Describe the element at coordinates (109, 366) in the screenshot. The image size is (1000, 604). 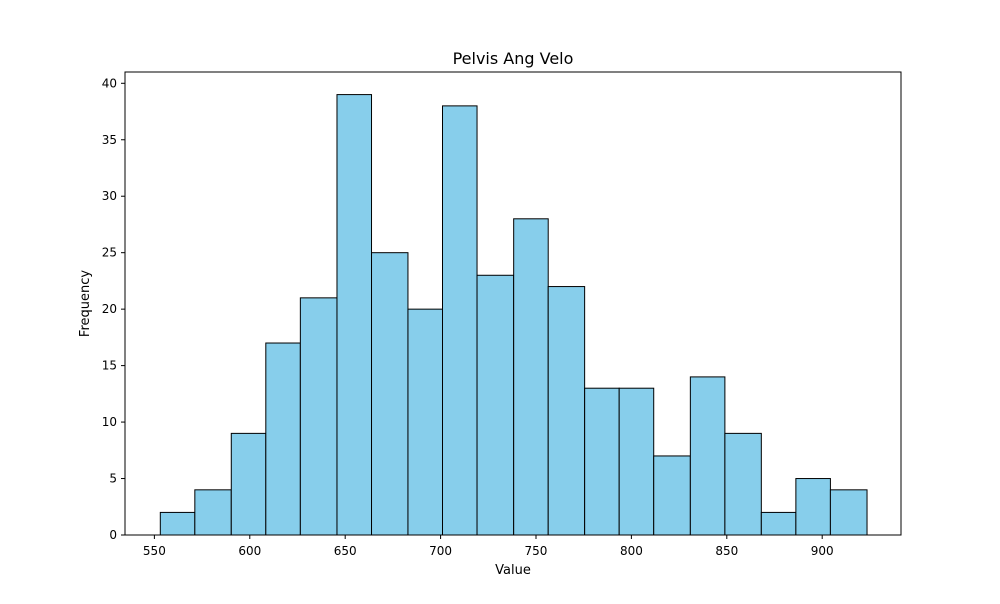
I see `y-tick-label: 15` at that location.